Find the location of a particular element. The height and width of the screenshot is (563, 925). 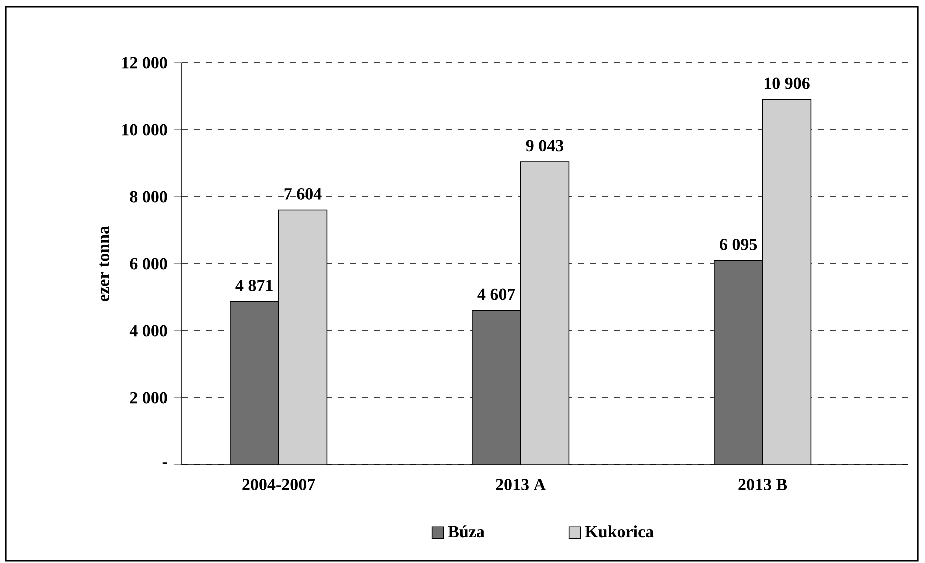

y-tick-label: 10 000 is located at coordinates (145, 130).